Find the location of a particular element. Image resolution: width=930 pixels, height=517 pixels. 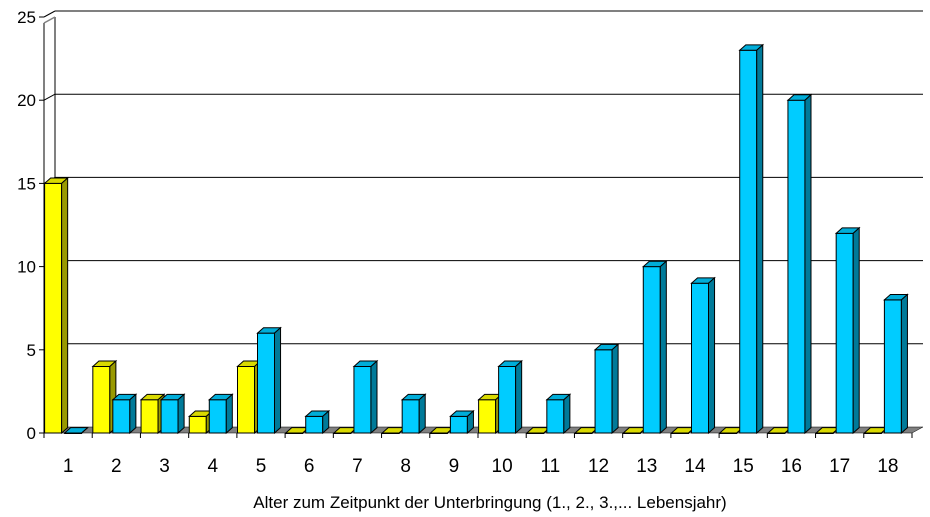

x-tick-label: 11 is located at coordinates (550, 466).